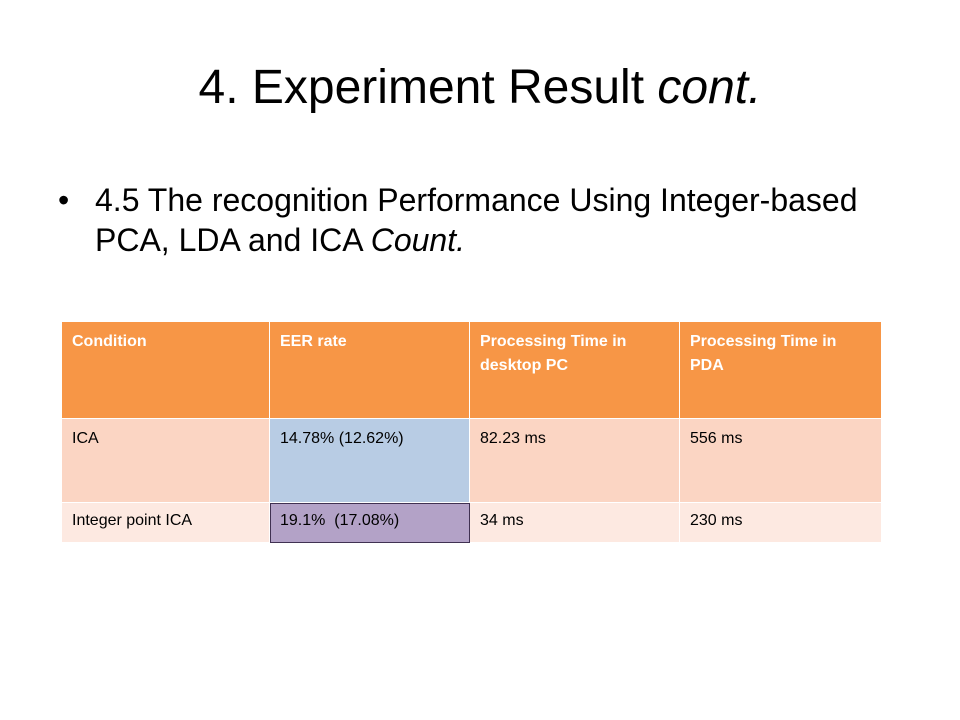 The height and width of the screenshot is (720, 960). I want to click on cell-processing-pda: 556 ms, so click(780, 460).